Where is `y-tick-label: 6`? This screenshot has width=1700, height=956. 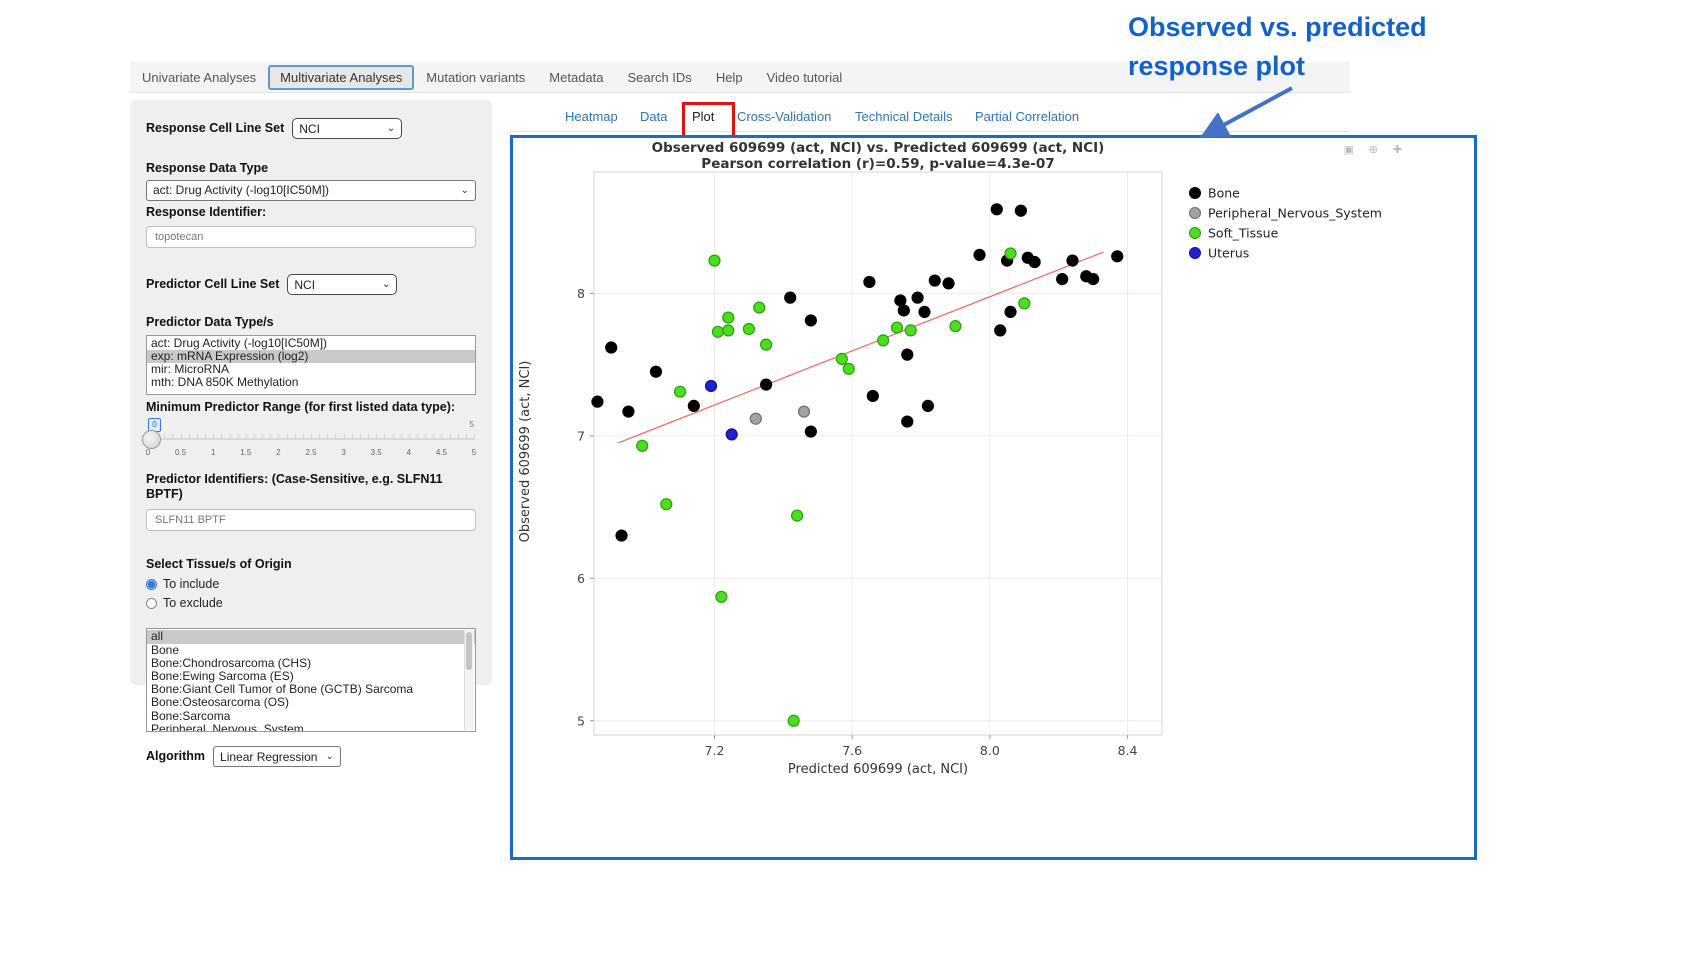
y-tick-label: 6 is located at coordinates (581, 578).